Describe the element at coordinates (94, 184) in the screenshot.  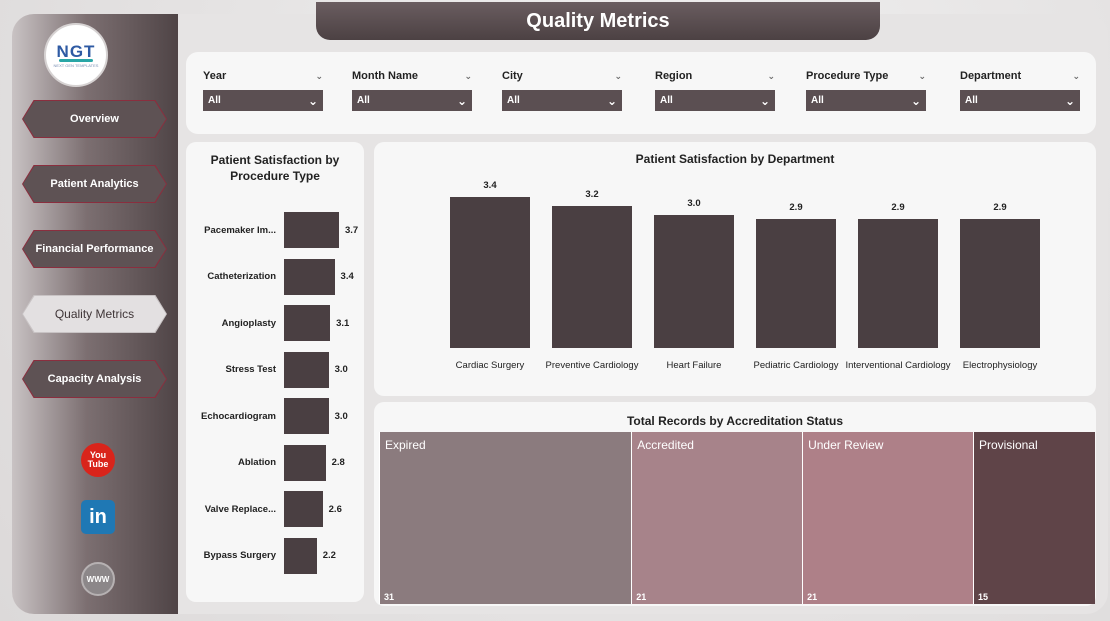
I see `nav-patient-analytics-button: Patient Analytics` at that location.